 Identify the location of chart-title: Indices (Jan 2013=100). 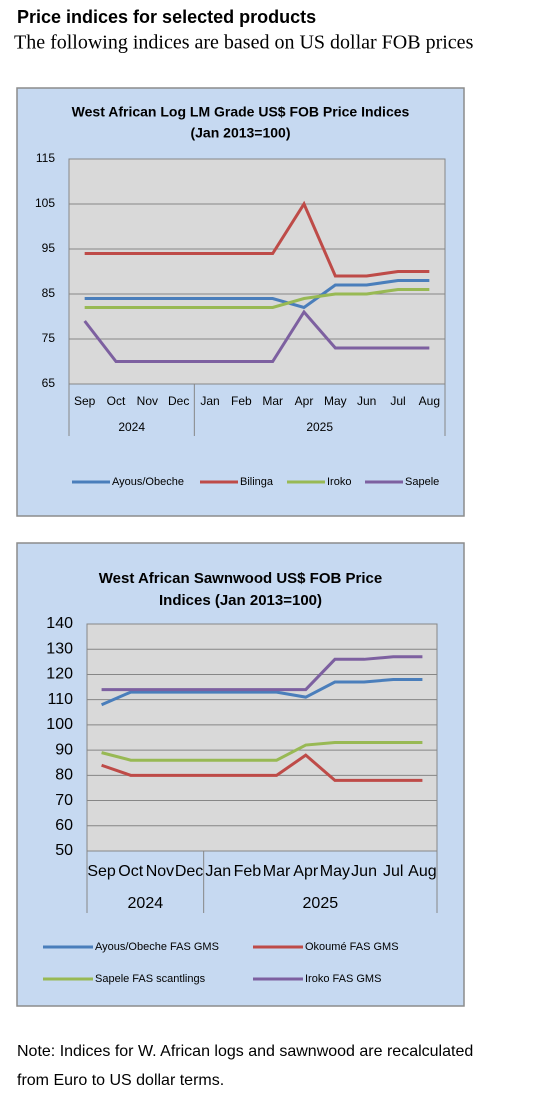
(240, 600).